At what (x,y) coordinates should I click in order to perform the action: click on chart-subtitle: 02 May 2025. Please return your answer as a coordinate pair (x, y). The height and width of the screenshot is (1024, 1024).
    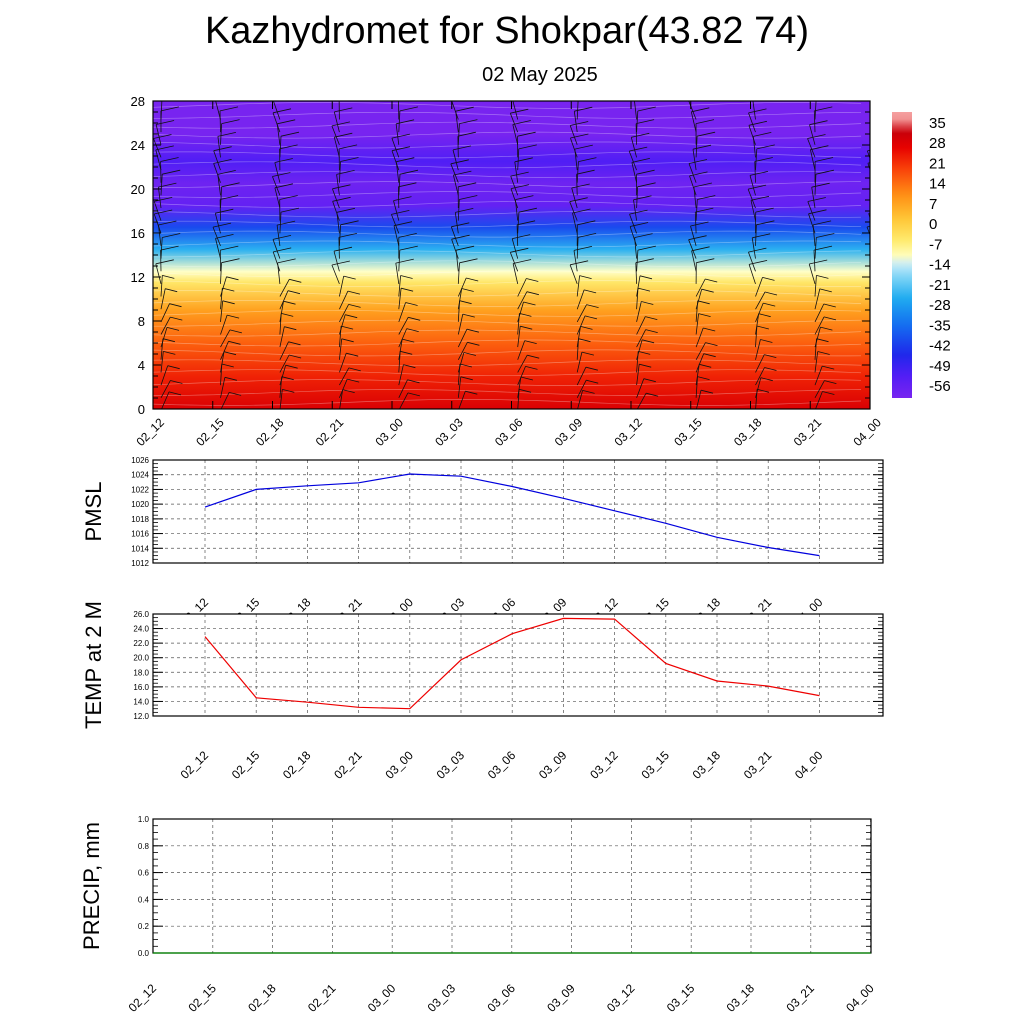
    Looking at the image, I should click on (540, 75).